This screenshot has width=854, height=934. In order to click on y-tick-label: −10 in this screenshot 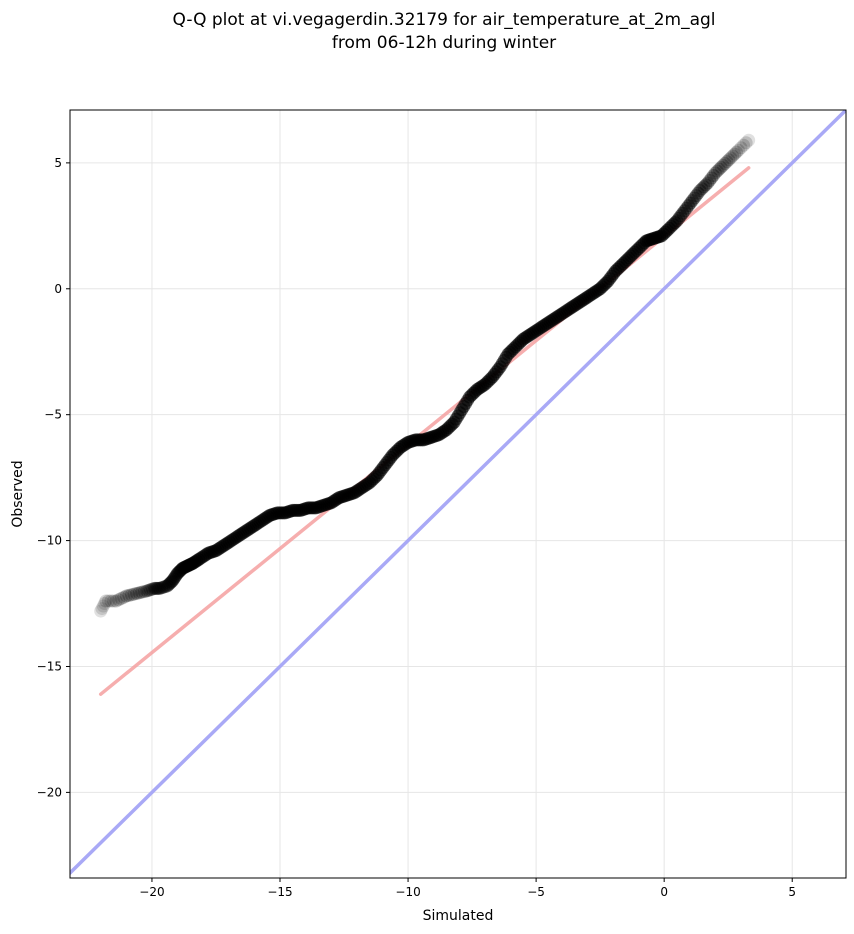, I will do `click(49, 541)`.